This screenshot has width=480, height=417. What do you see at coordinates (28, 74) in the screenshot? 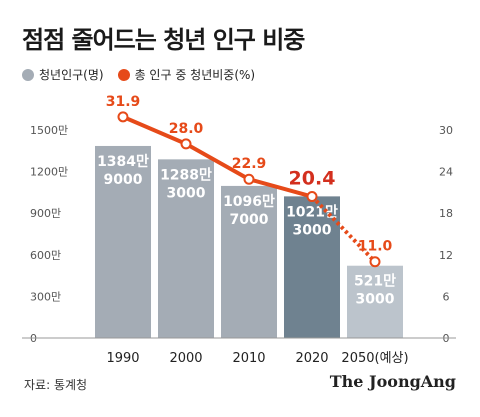
I see `legend-marker-population` at bounding box center [28, 74].